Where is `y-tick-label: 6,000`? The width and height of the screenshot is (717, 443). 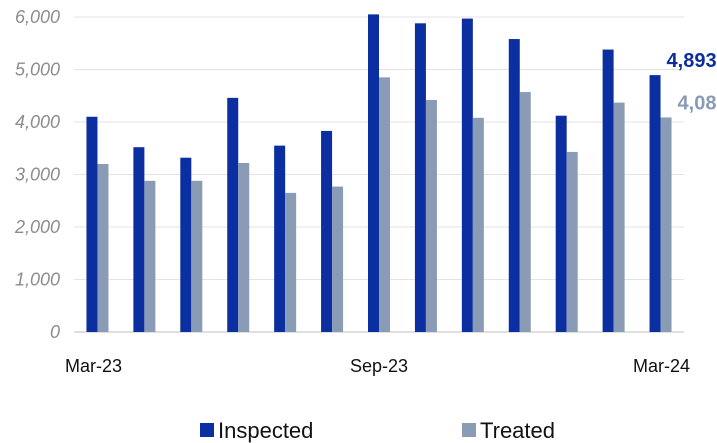
y-tick-label: 6,000 is located at coordinates (37, 17).